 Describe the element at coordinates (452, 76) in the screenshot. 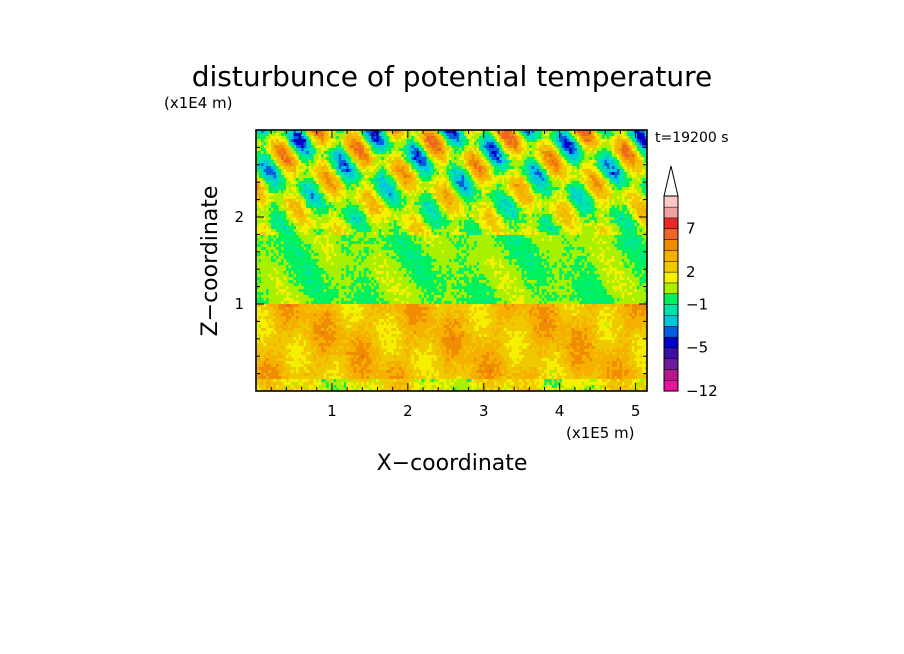

I see `chart-title: disturbunce of potential temperature` at that location.